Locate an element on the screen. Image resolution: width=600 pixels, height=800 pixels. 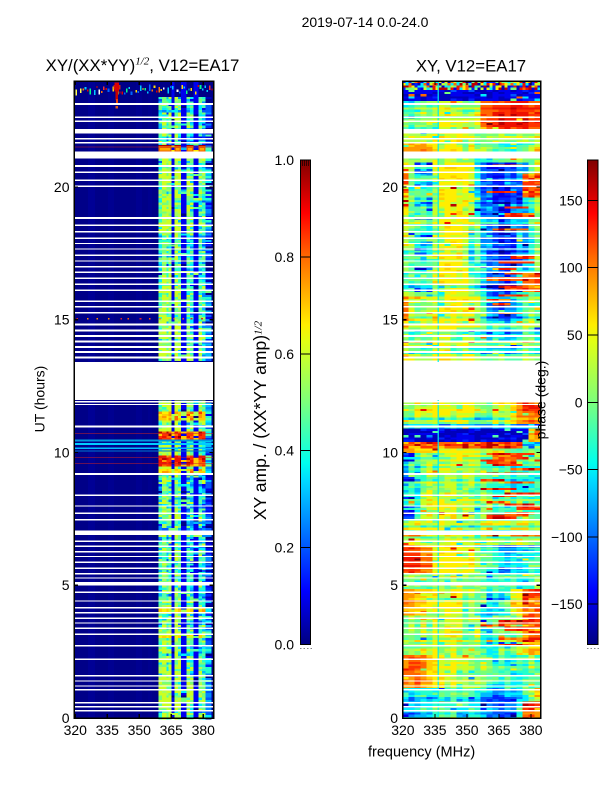
svg-text: 0.0 is located at coordinates (285, 645).